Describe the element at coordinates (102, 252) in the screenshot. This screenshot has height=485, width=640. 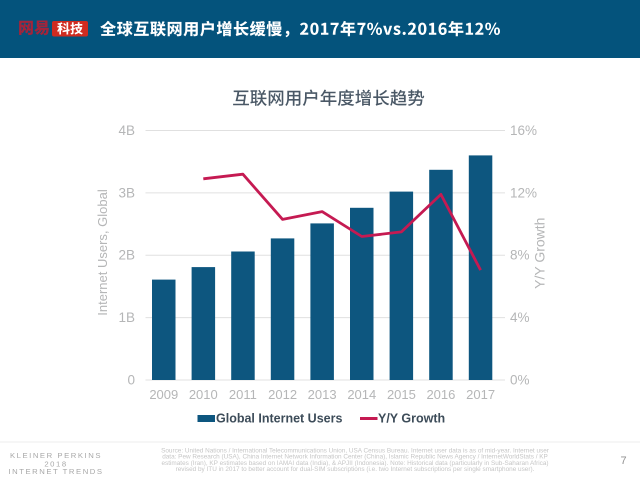
I see `svg-text: Internet Users, Global` at that location.